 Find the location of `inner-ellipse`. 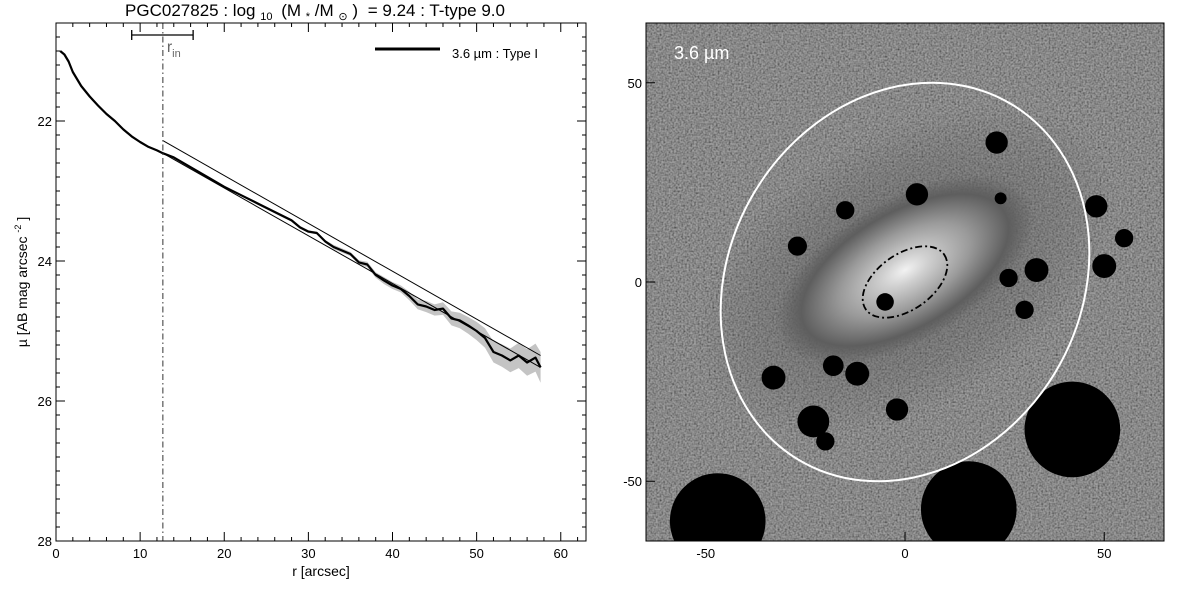

inner-ellipse is located at coordinates (905, 282).